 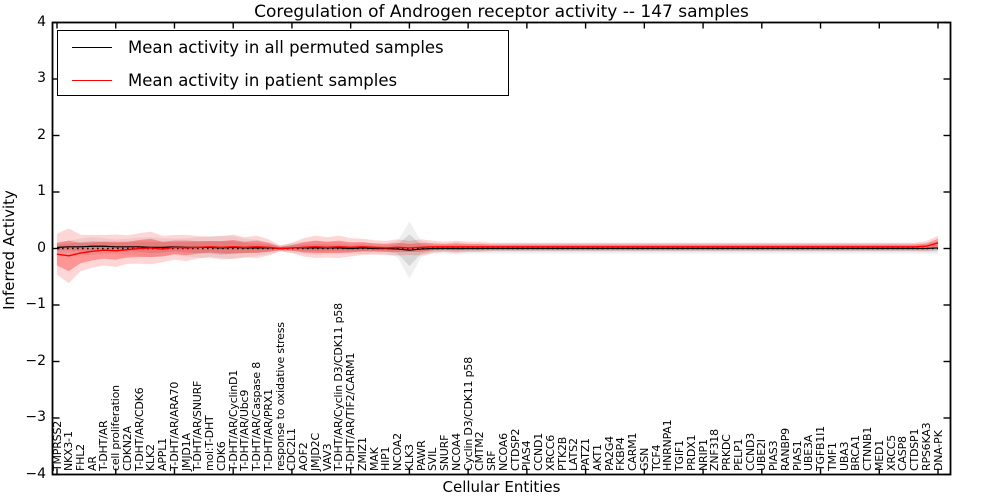 I want to click on patient-band-outer, so click(x=497, y=256).